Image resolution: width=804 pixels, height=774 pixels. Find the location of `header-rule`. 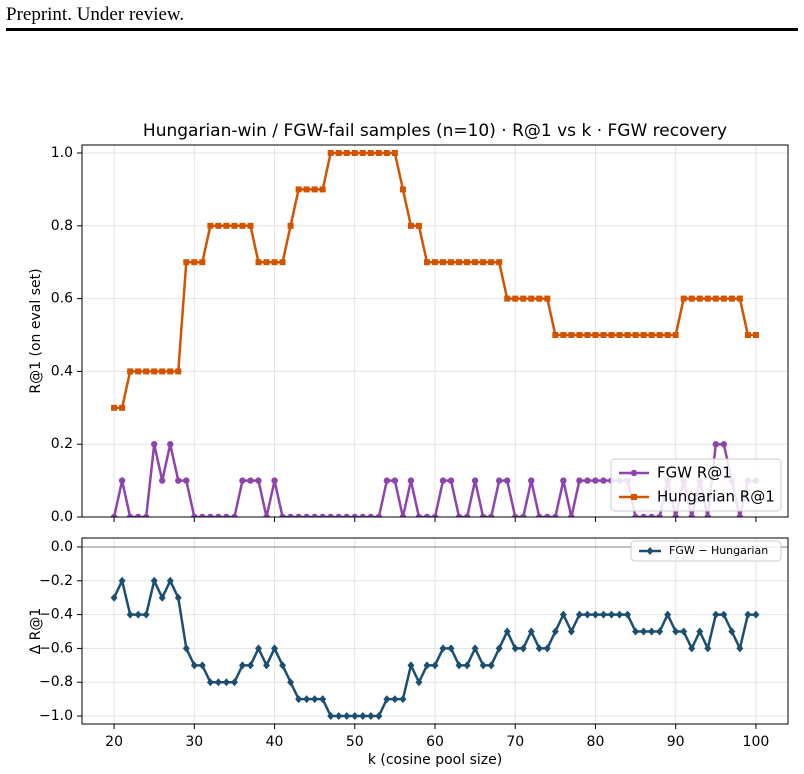

header-rule is located at coordinates (402, 29).